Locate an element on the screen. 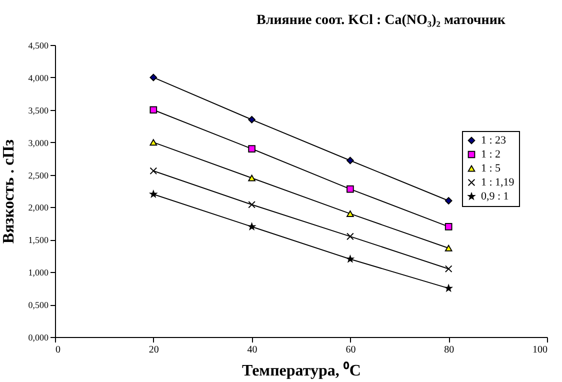 Image resolution: width=562 pixels, height=382 pixels. legend-label: 1 : 2 is located at coordinates (491, 154).